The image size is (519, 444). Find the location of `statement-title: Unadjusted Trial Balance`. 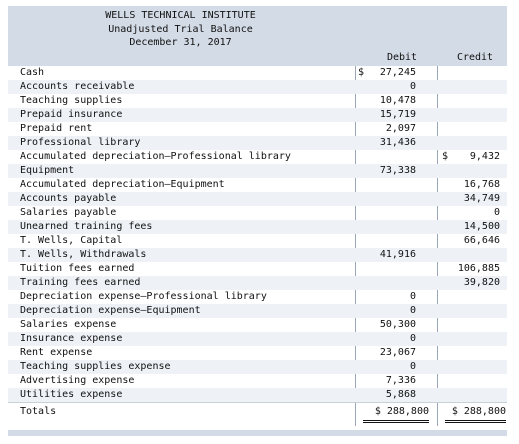

statement-title: Unadjusted Trial Balance is located at coordinates (180, 29).